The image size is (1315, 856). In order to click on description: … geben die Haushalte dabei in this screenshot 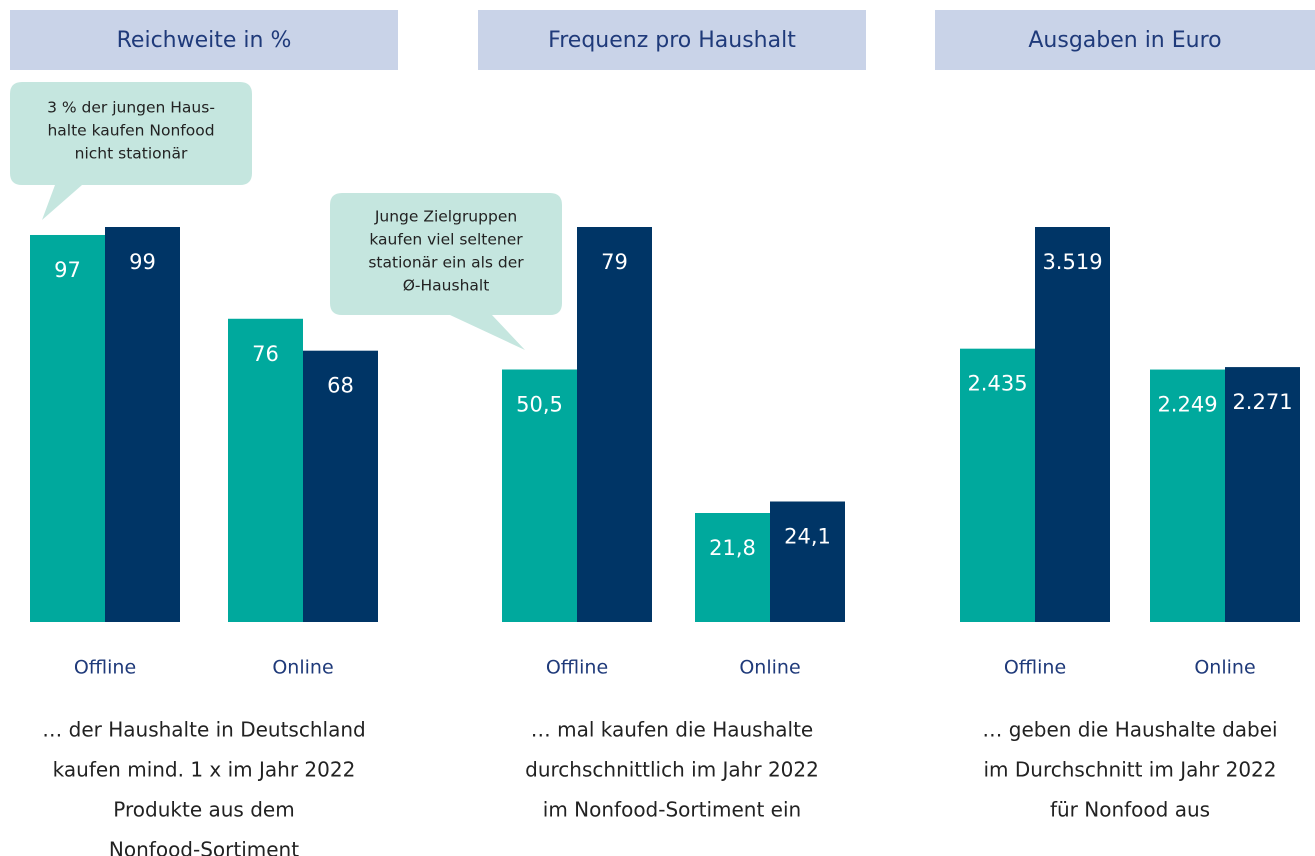, I will do `click(1129, 730)`.